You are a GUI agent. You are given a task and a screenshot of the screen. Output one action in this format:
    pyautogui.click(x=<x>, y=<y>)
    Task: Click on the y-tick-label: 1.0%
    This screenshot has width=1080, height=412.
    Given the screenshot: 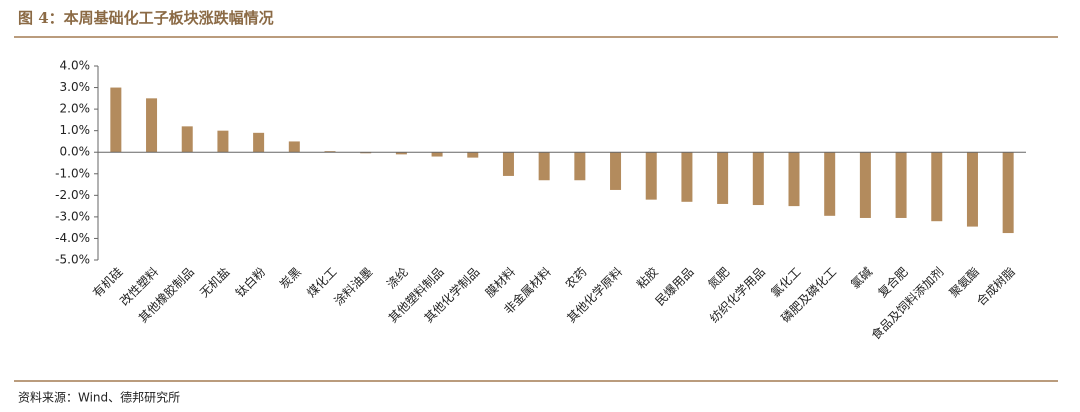 What is the action you would take?
    pyautogui.click(x=75, y=130)
    